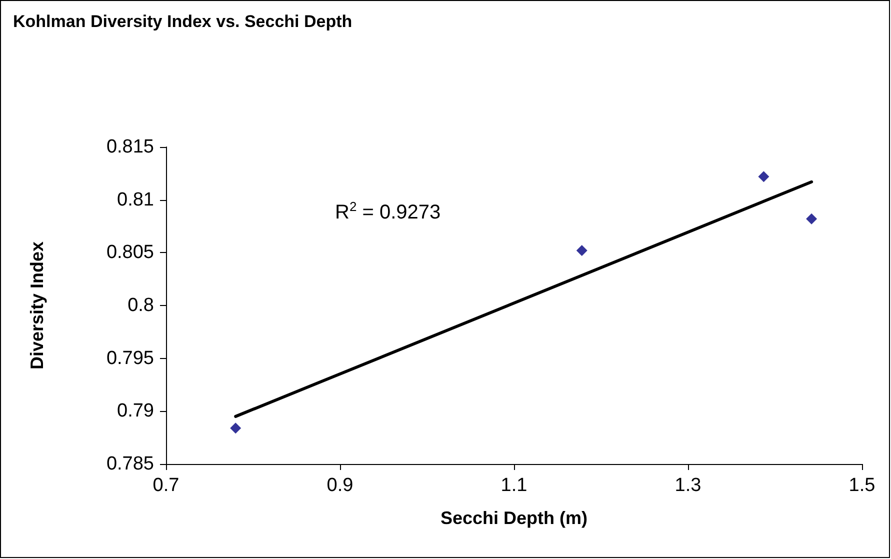  What do you see at coordinates (130, 464) in the screenshot?
I see `y-tick-label: 0.785` at bounding box center [130, 464].